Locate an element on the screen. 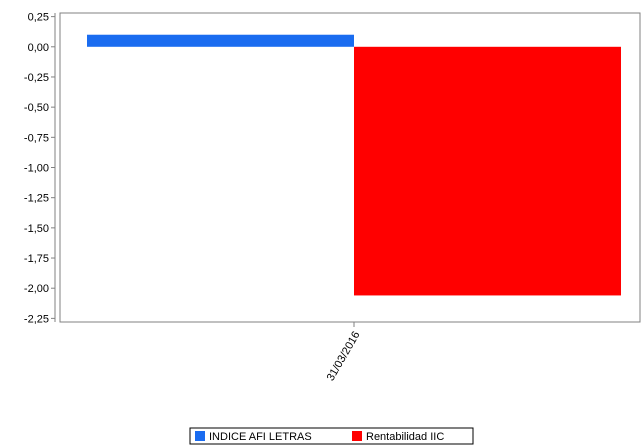  y-tick-label: -2,25 is located at coordinates (36, 319).